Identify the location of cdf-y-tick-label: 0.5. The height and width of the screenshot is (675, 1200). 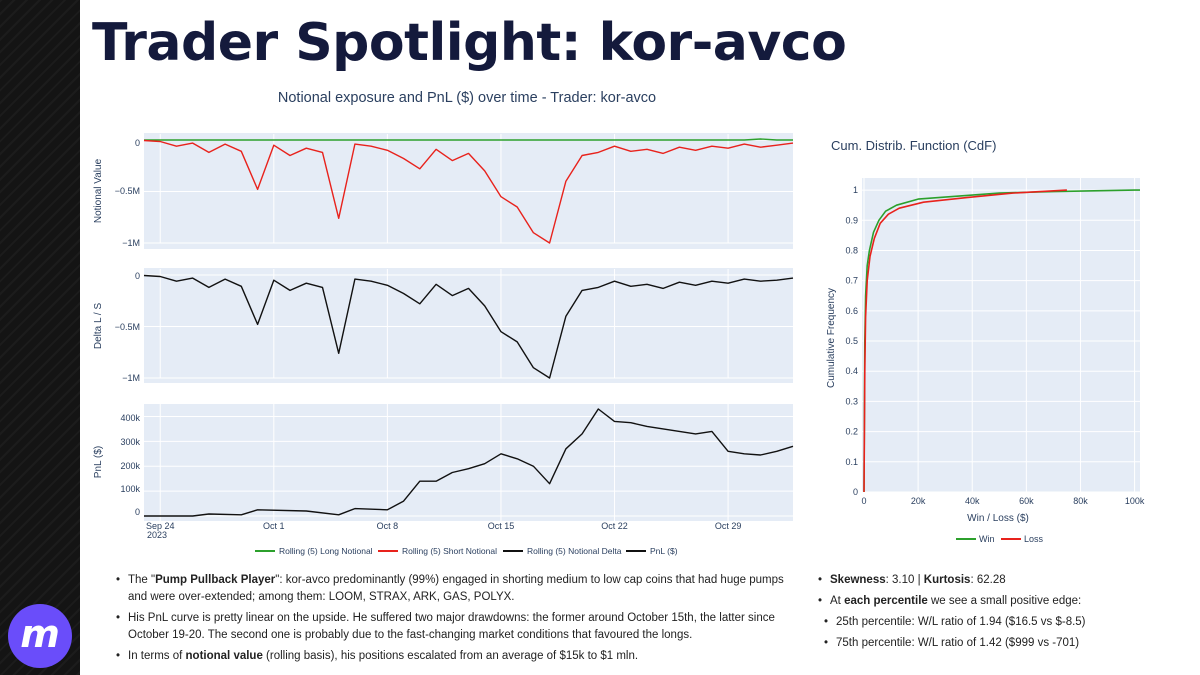
(851, 341).